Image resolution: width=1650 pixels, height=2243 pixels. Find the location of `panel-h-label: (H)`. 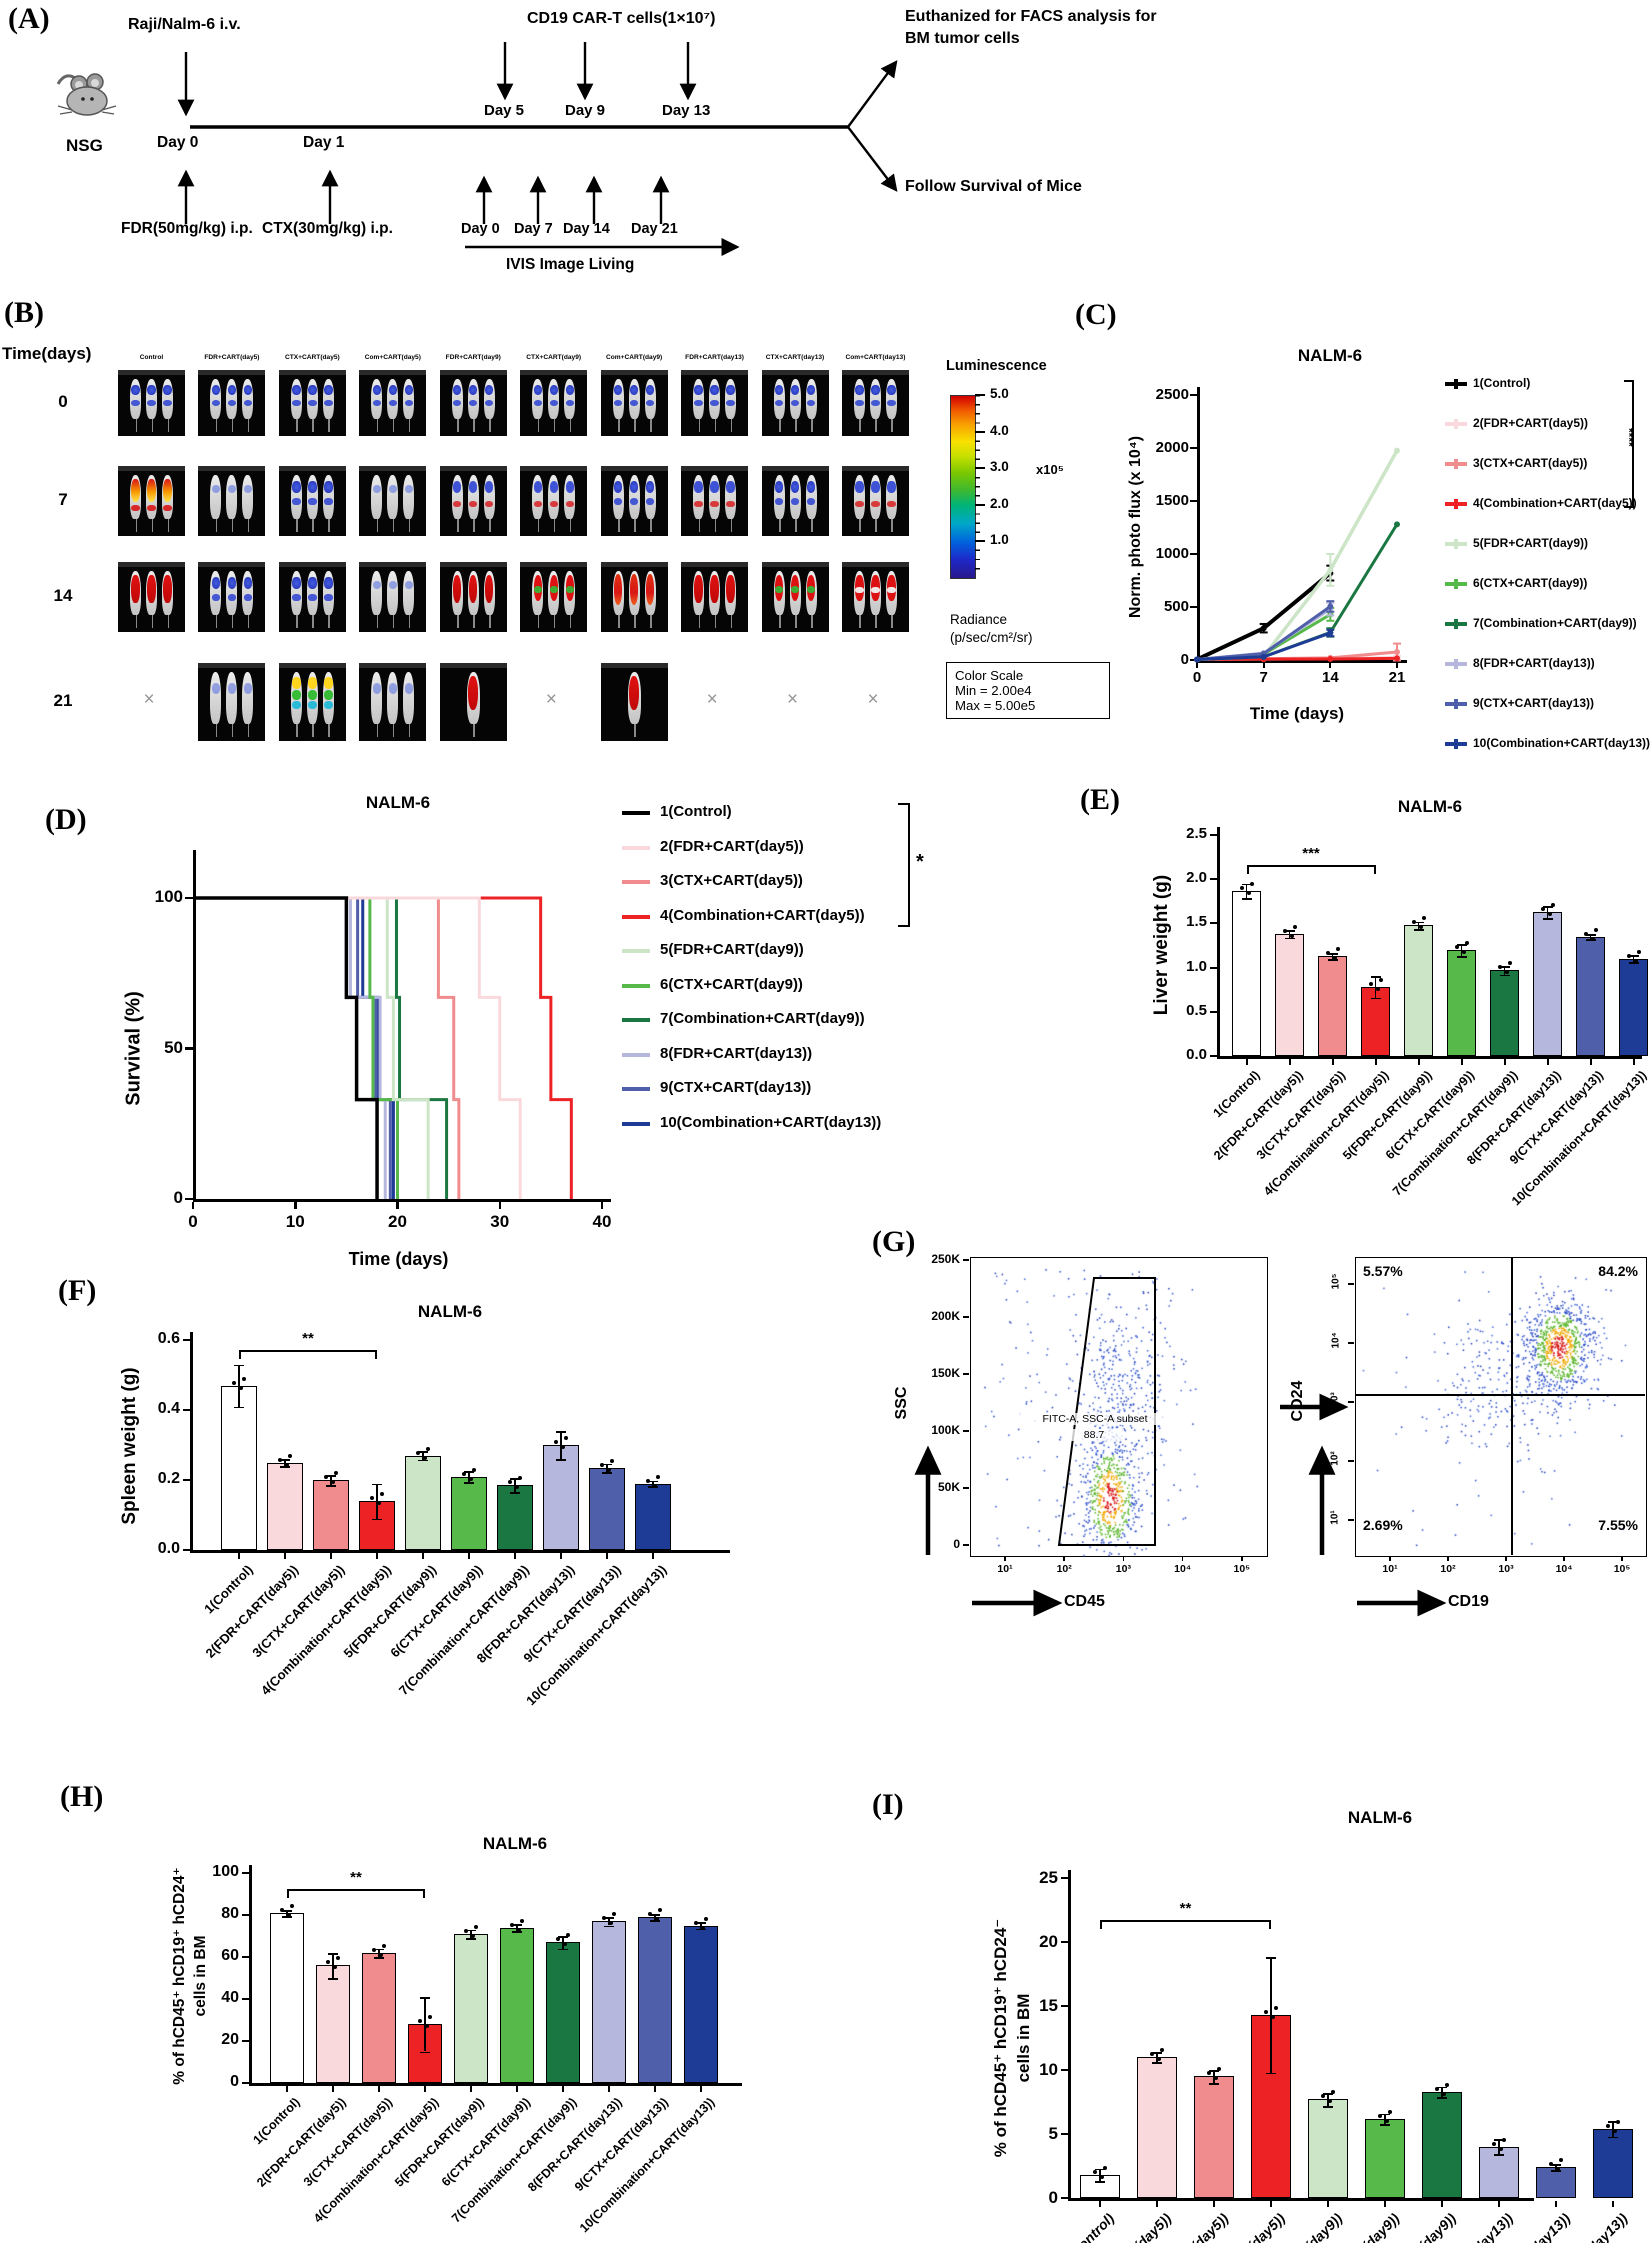

panel-h-label: (H) is located at coordinates (82, 1796).